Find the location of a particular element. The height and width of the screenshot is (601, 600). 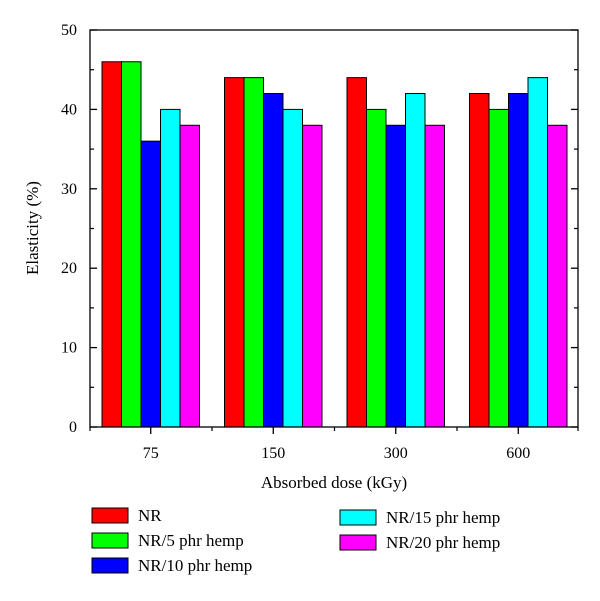

x-tick-label: 600 is located at coordinates (518, 453).